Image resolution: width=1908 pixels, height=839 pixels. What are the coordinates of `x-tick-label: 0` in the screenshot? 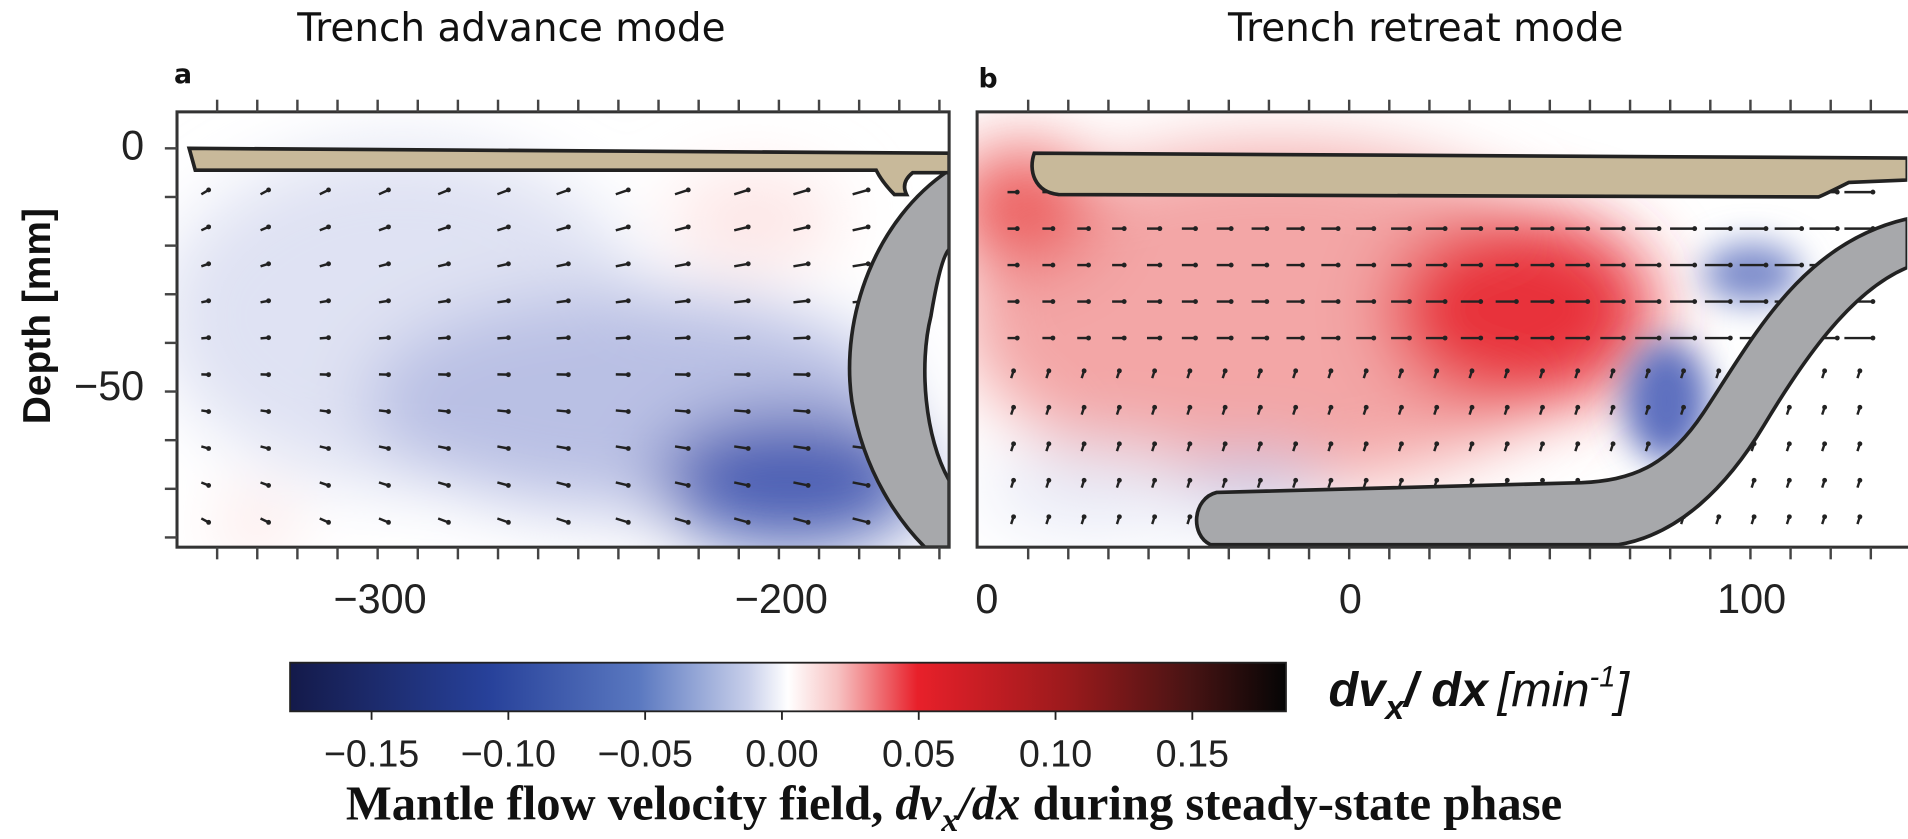 It's located at (1350, 599).